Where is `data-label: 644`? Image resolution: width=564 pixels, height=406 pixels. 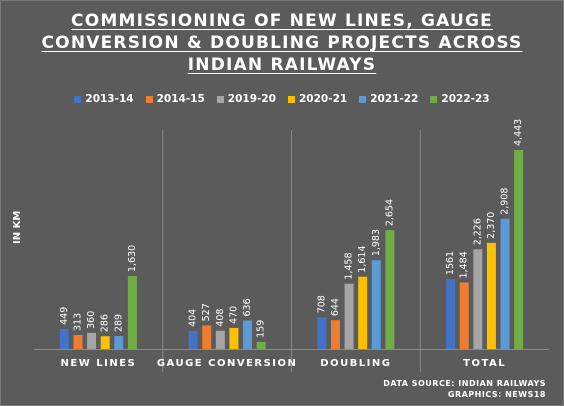
data-label: 644 is located at coordinates (335, 307).